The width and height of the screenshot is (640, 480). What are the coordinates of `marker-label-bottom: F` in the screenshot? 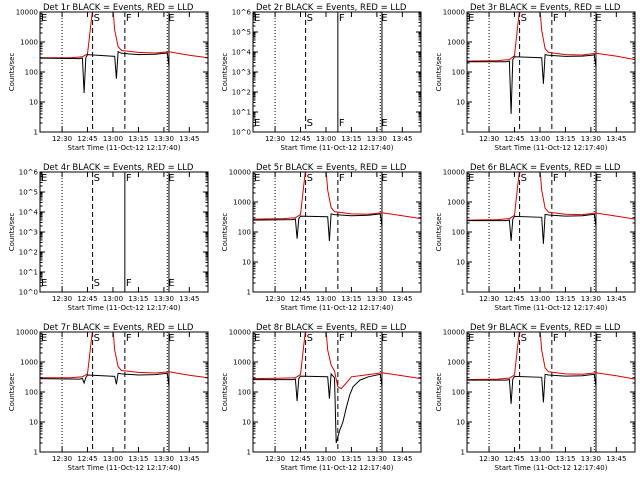 It's located at (129, 283).